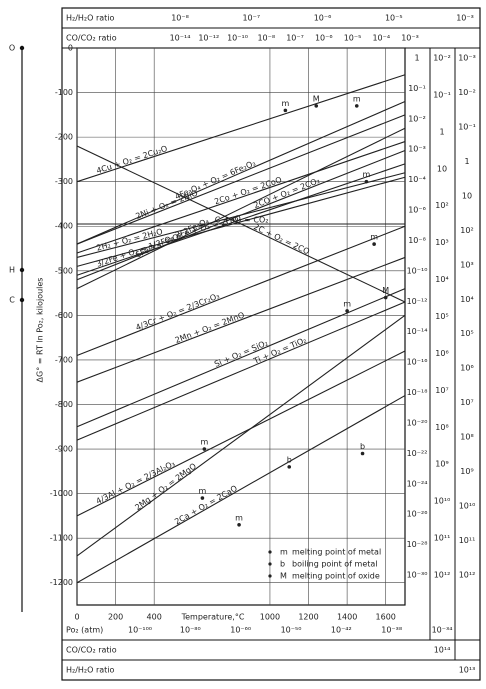  What do you see at coordinates (61, 493) in the screenshot?
I see `y-tick-label: -1000` at bounding box center [61, 493].